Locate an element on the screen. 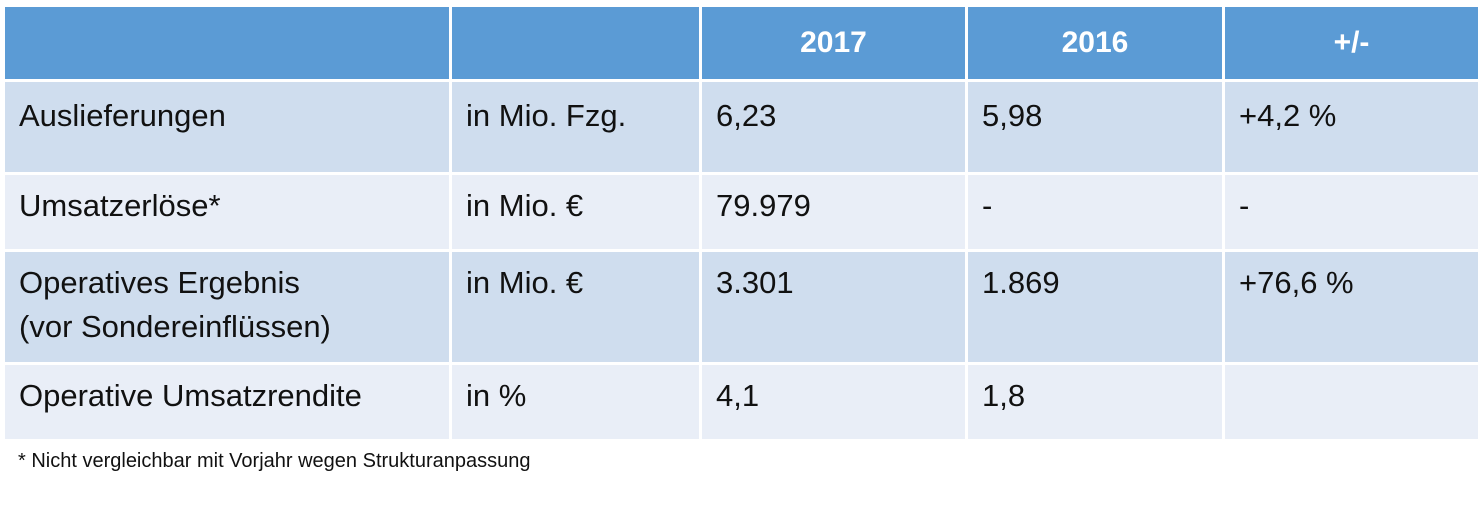 The width and height of the screenshot is (1482, 518). header-unit-column is located at coordinates (575, 43).